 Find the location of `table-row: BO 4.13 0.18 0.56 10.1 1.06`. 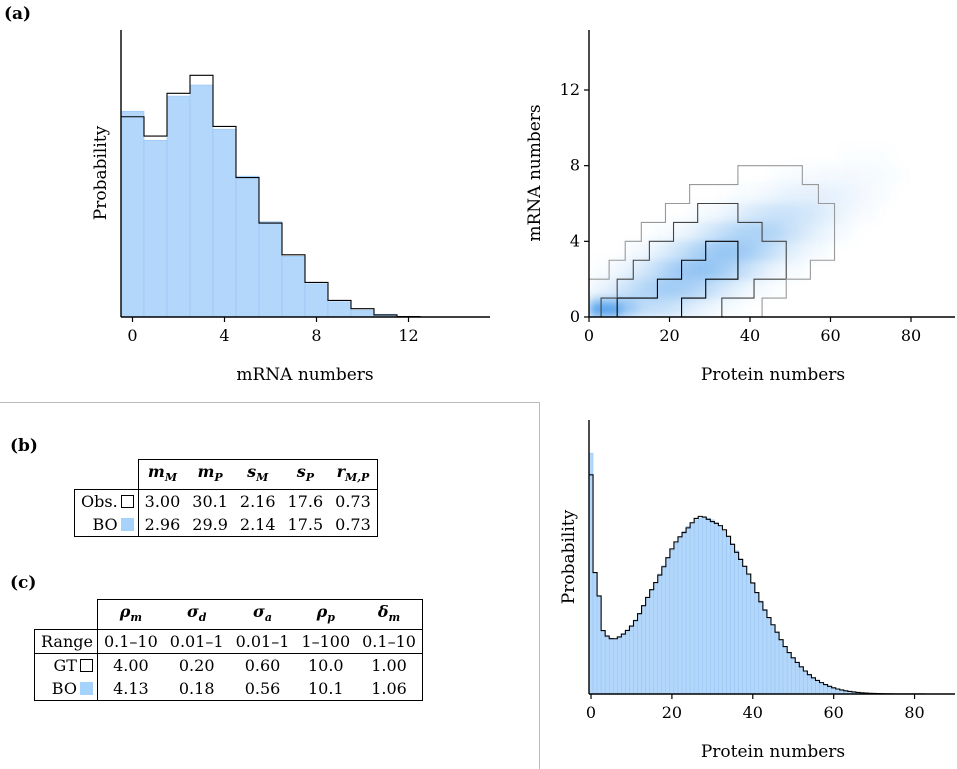

table-row: BO 4.13 0.18 0.56 10.1 1.06 is located at coordinates (228, 689).